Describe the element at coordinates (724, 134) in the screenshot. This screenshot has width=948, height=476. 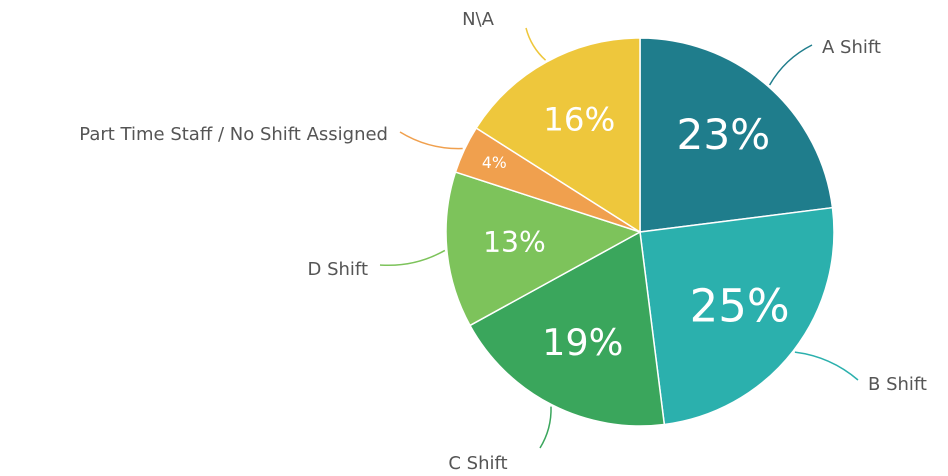
I see `slice-label: 23%` at that location.